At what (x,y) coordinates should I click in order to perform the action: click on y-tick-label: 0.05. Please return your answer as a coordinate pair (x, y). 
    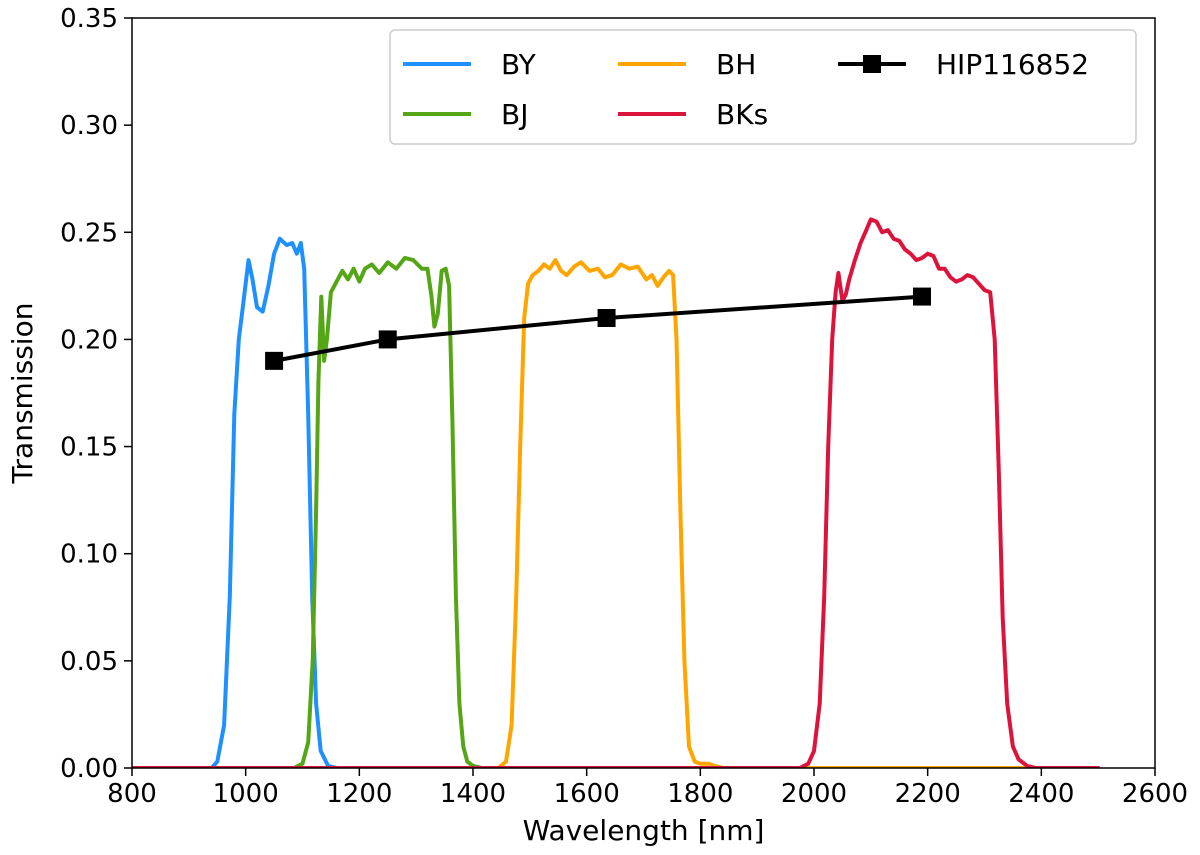
    Looking at the image, I should click on (89, 662).